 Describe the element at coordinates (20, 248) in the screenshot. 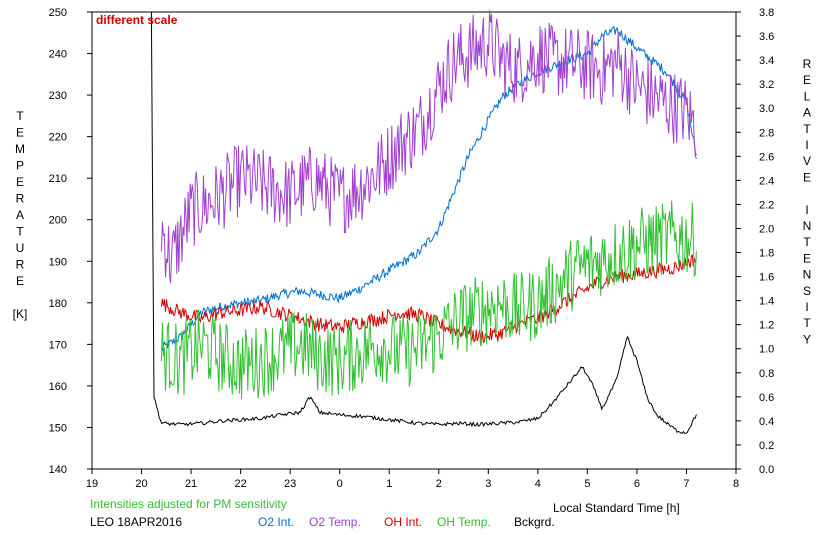

I see `y-left-label-letter: U` at that location.